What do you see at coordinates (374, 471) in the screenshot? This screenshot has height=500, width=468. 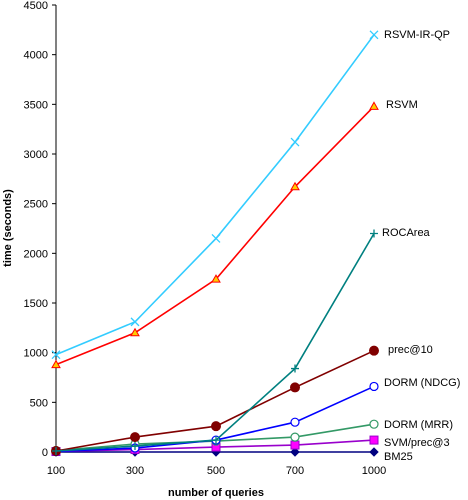 I see `x-tick-label: 1000` at bounding box center [374, 471].